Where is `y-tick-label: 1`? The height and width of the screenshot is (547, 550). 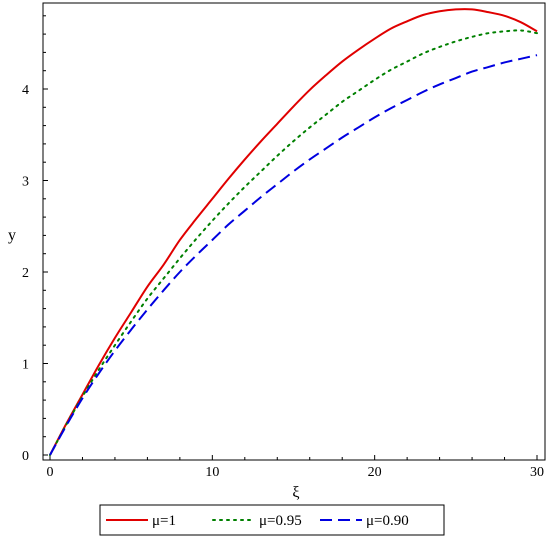
y-tick-label: 1 is located at coordinates (25, 365).